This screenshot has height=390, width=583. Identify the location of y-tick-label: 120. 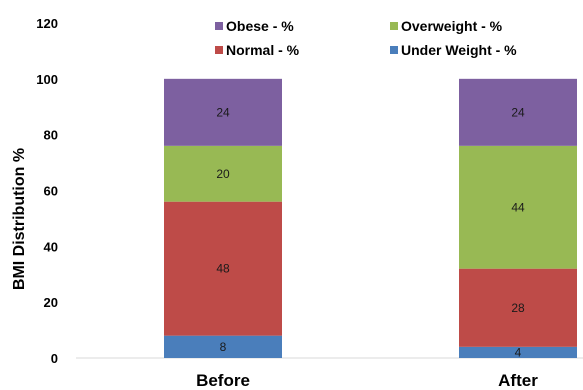
(47, 23).